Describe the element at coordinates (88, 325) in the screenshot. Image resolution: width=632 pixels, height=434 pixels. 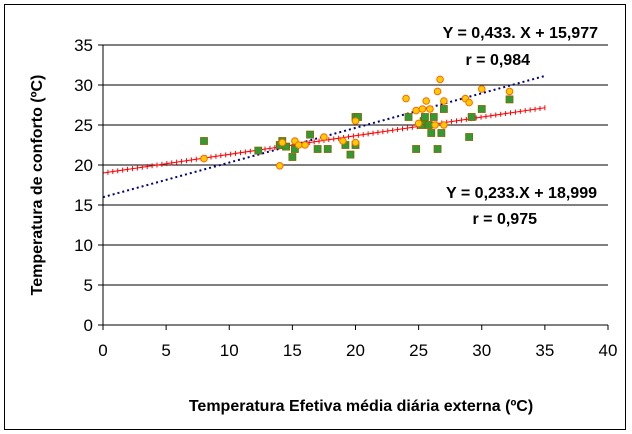
I see `y-tick-label: 0` at that location.